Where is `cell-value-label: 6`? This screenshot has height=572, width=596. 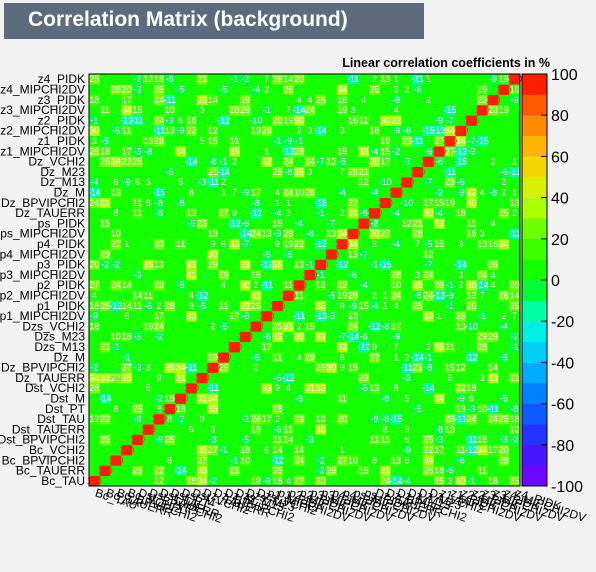
cell-value-label: 6 is located at coordinates (342, 357).